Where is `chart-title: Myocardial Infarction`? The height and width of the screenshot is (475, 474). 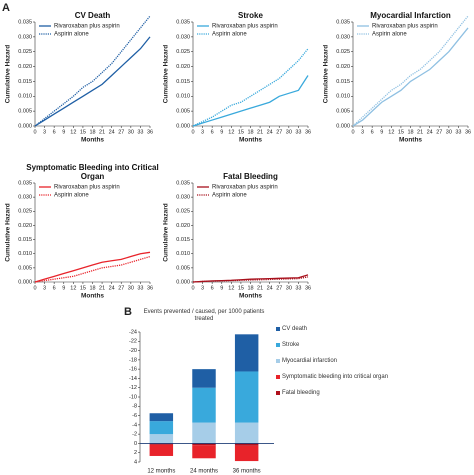 chart-title: Myocardial Infarction is located at coordinates (410, 15).